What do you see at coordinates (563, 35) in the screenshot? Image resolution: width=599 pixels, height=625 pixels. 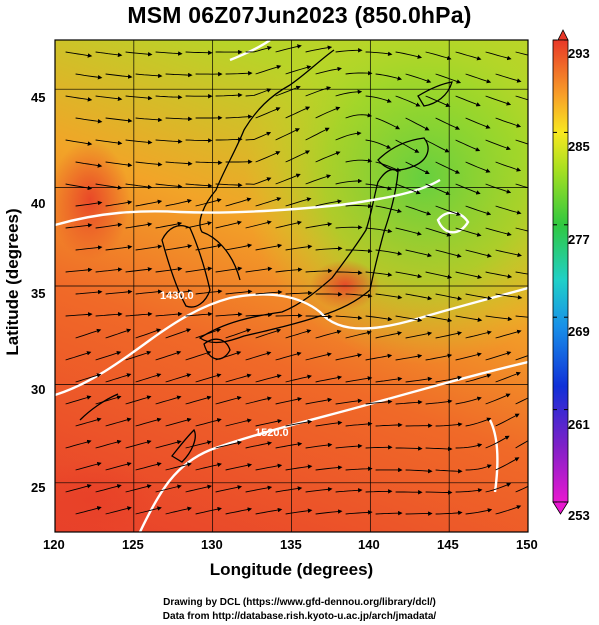 I see `colorbar-top-arrow` at bounding box center [563, 35].